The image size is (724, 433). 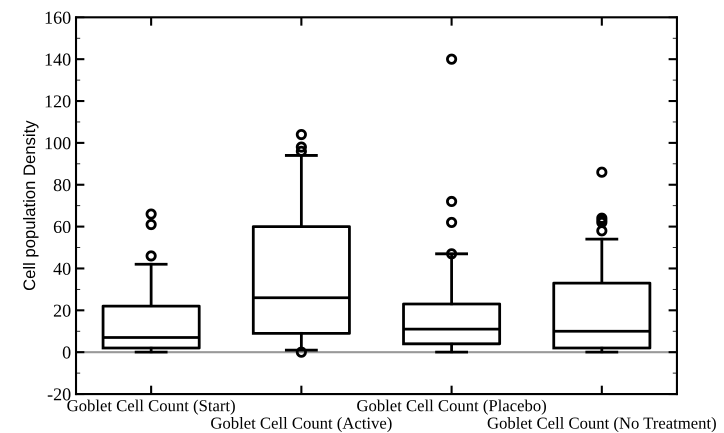 What do you see at coordinates (602, 424) in the screenshot?
I see `x-tick-label: Goblet Cell Count (No Treatment)` at bounding box center [602, 424].